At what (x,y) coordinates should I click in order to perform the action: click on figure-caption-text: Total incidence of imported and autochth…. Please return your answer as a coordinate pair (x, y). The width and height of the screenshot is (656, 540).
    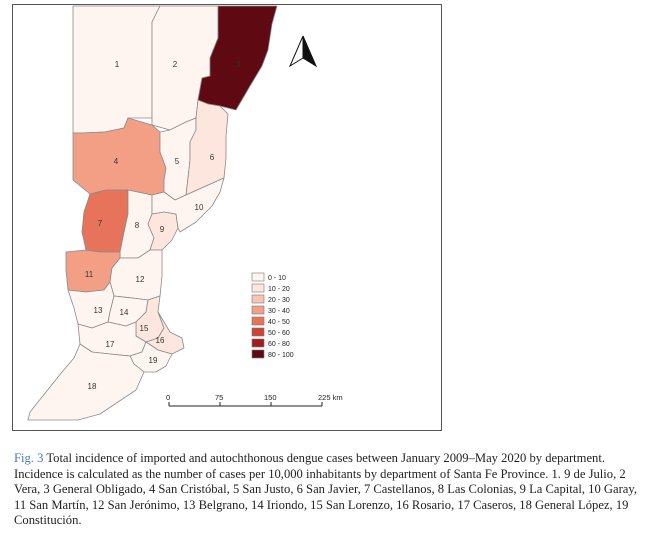
    Looking at the image, I should click on (326, 489).